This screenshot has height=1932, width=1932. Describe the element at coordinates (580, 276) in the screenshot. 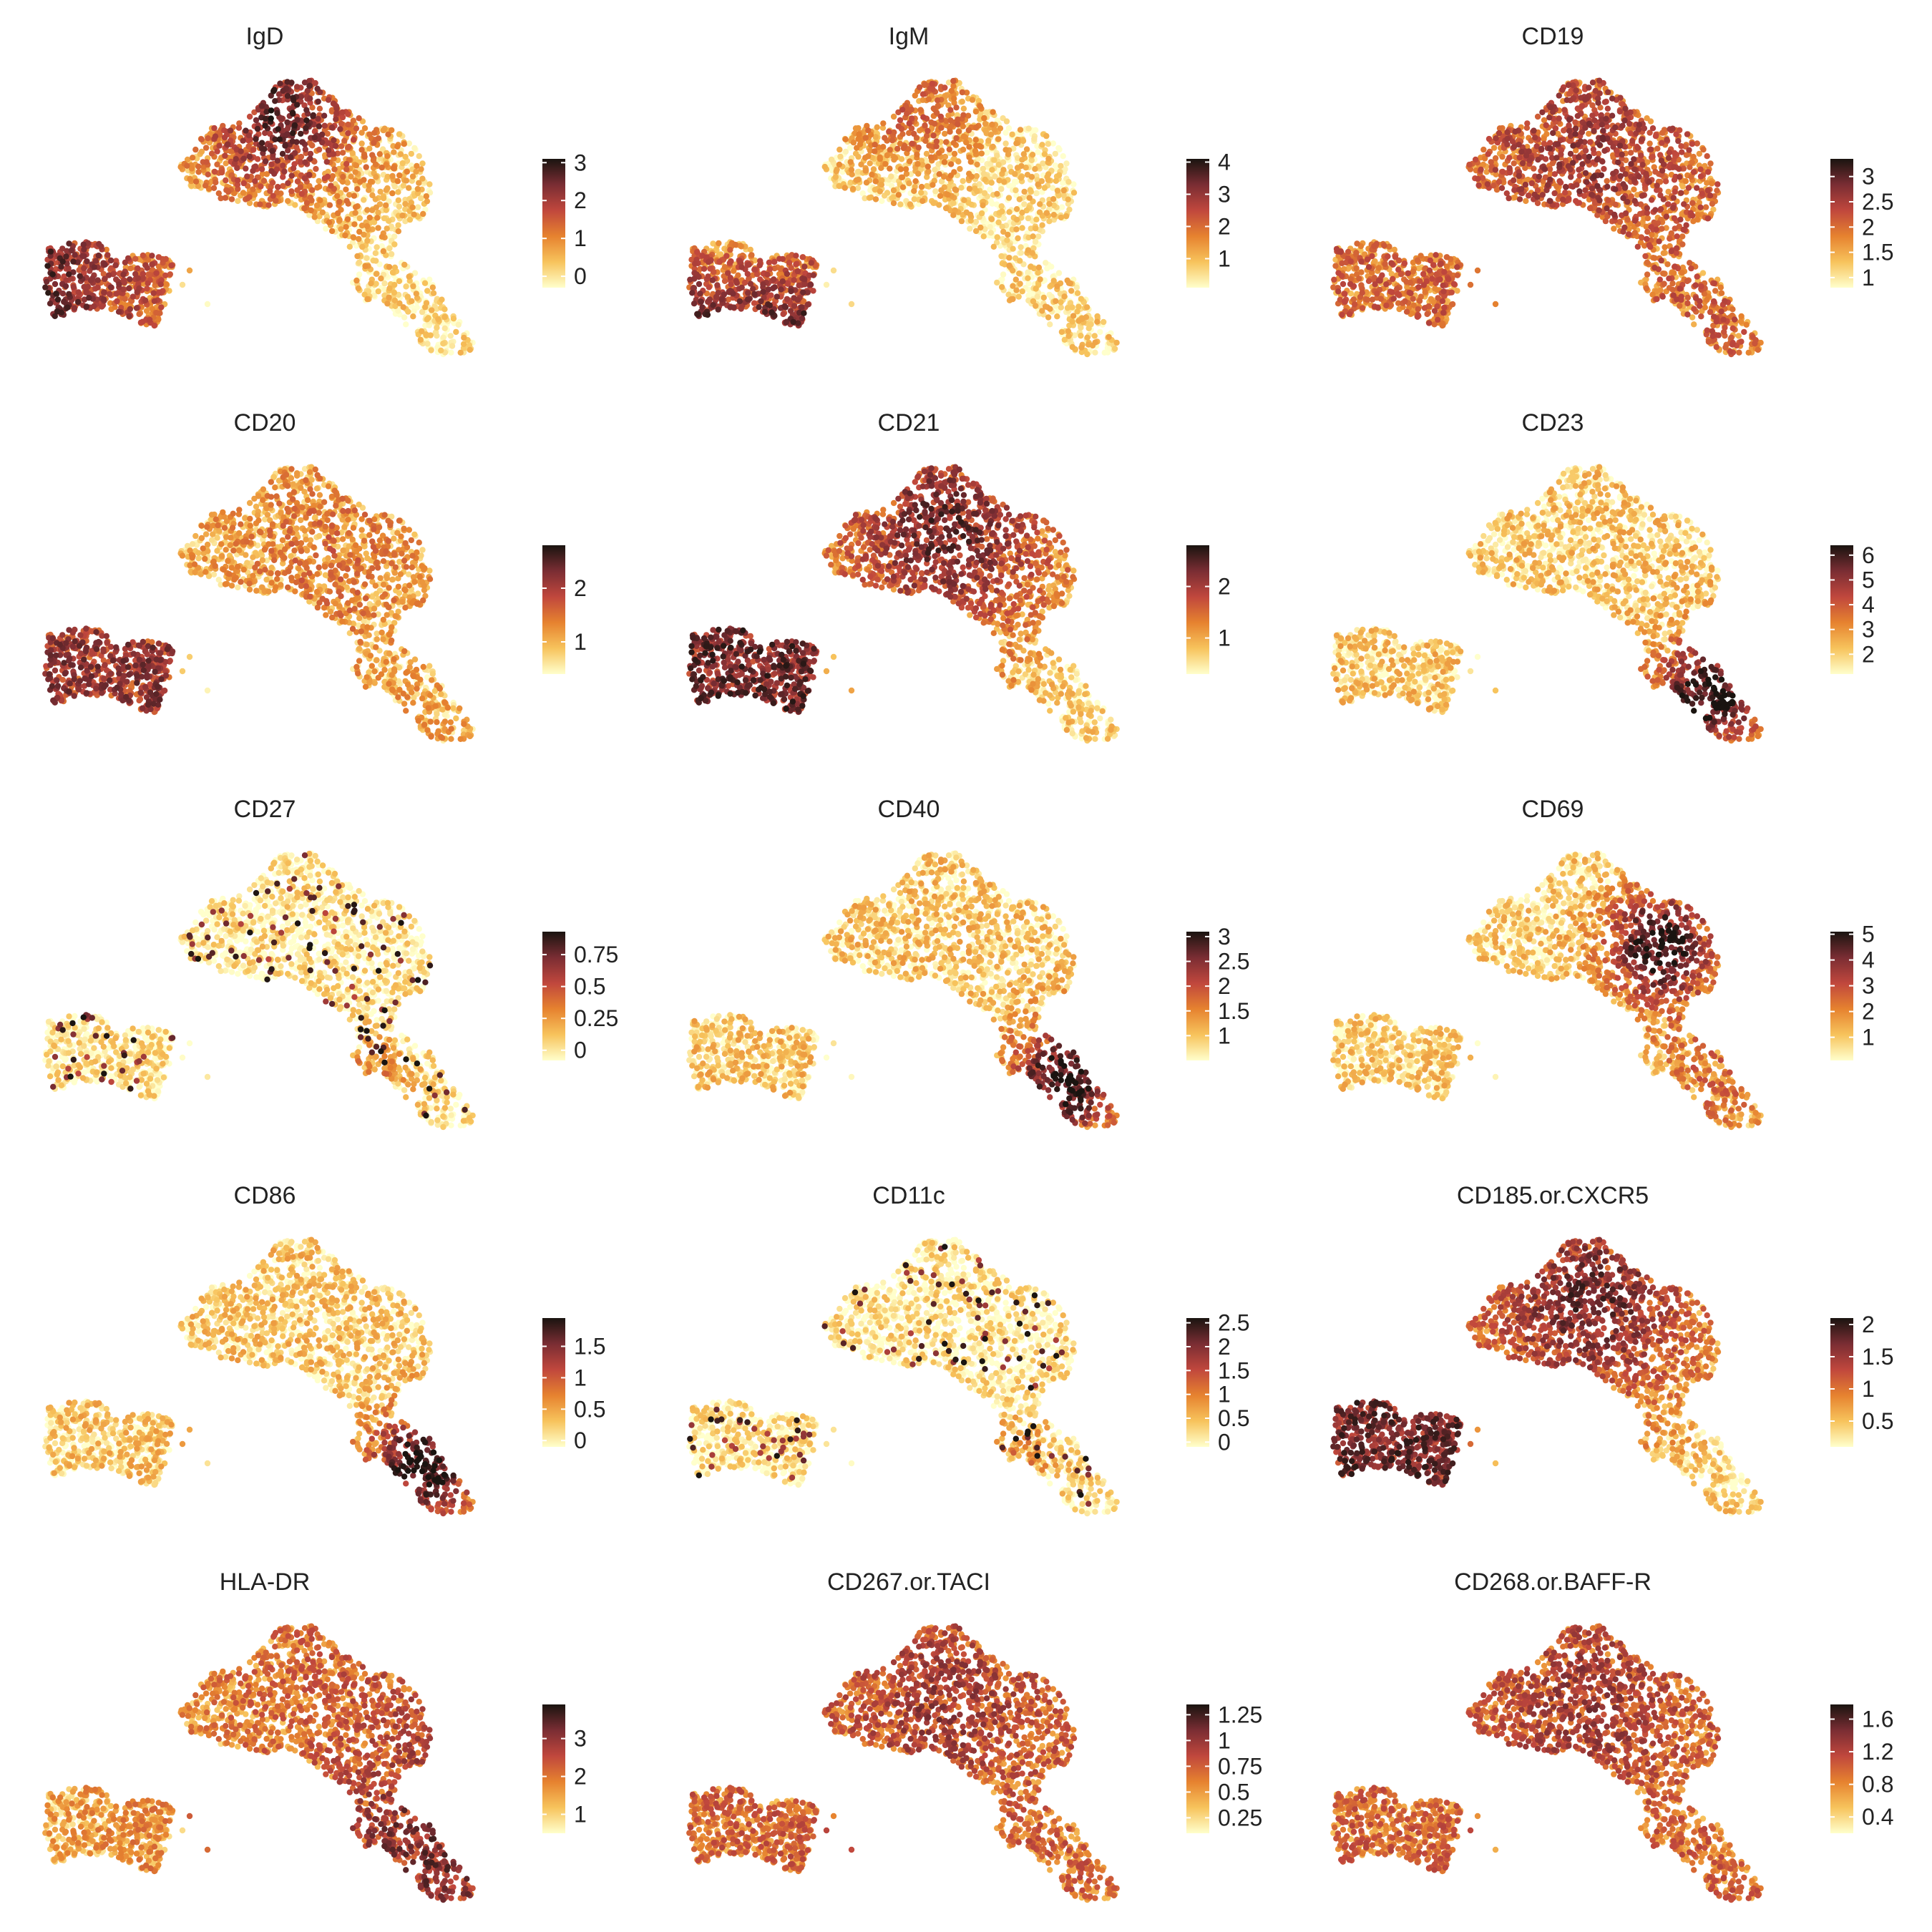

I see `colorbar-tick-label: 0` at that location.